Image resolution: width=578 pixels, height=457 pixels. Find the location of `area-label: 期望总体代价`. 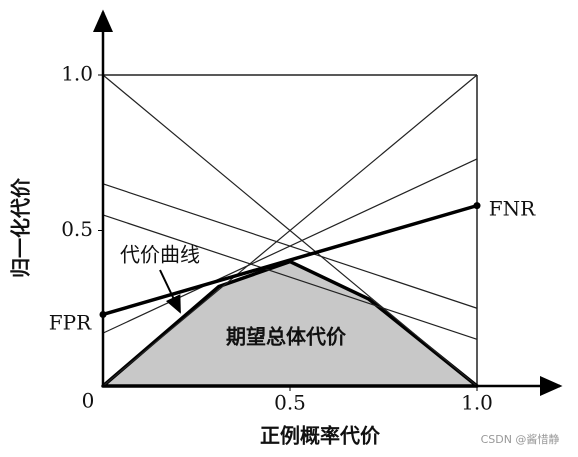

area-label: 期望总体代价 is located at coordinates (286, 337).